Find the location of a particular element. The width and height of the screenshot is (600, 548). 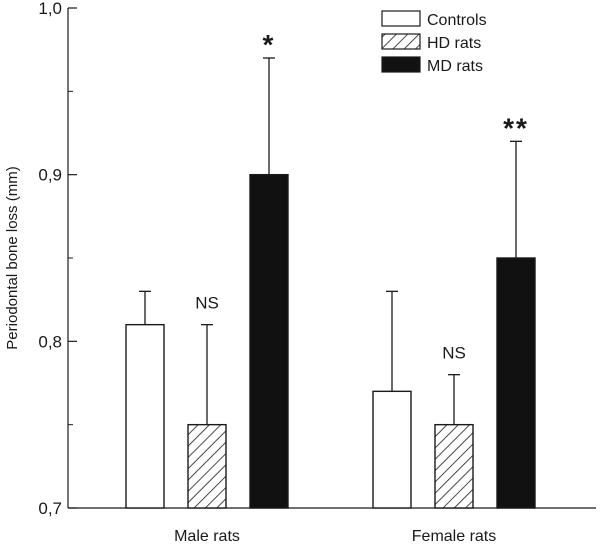

legend-label: Controls is located at coordinates (457, 20).